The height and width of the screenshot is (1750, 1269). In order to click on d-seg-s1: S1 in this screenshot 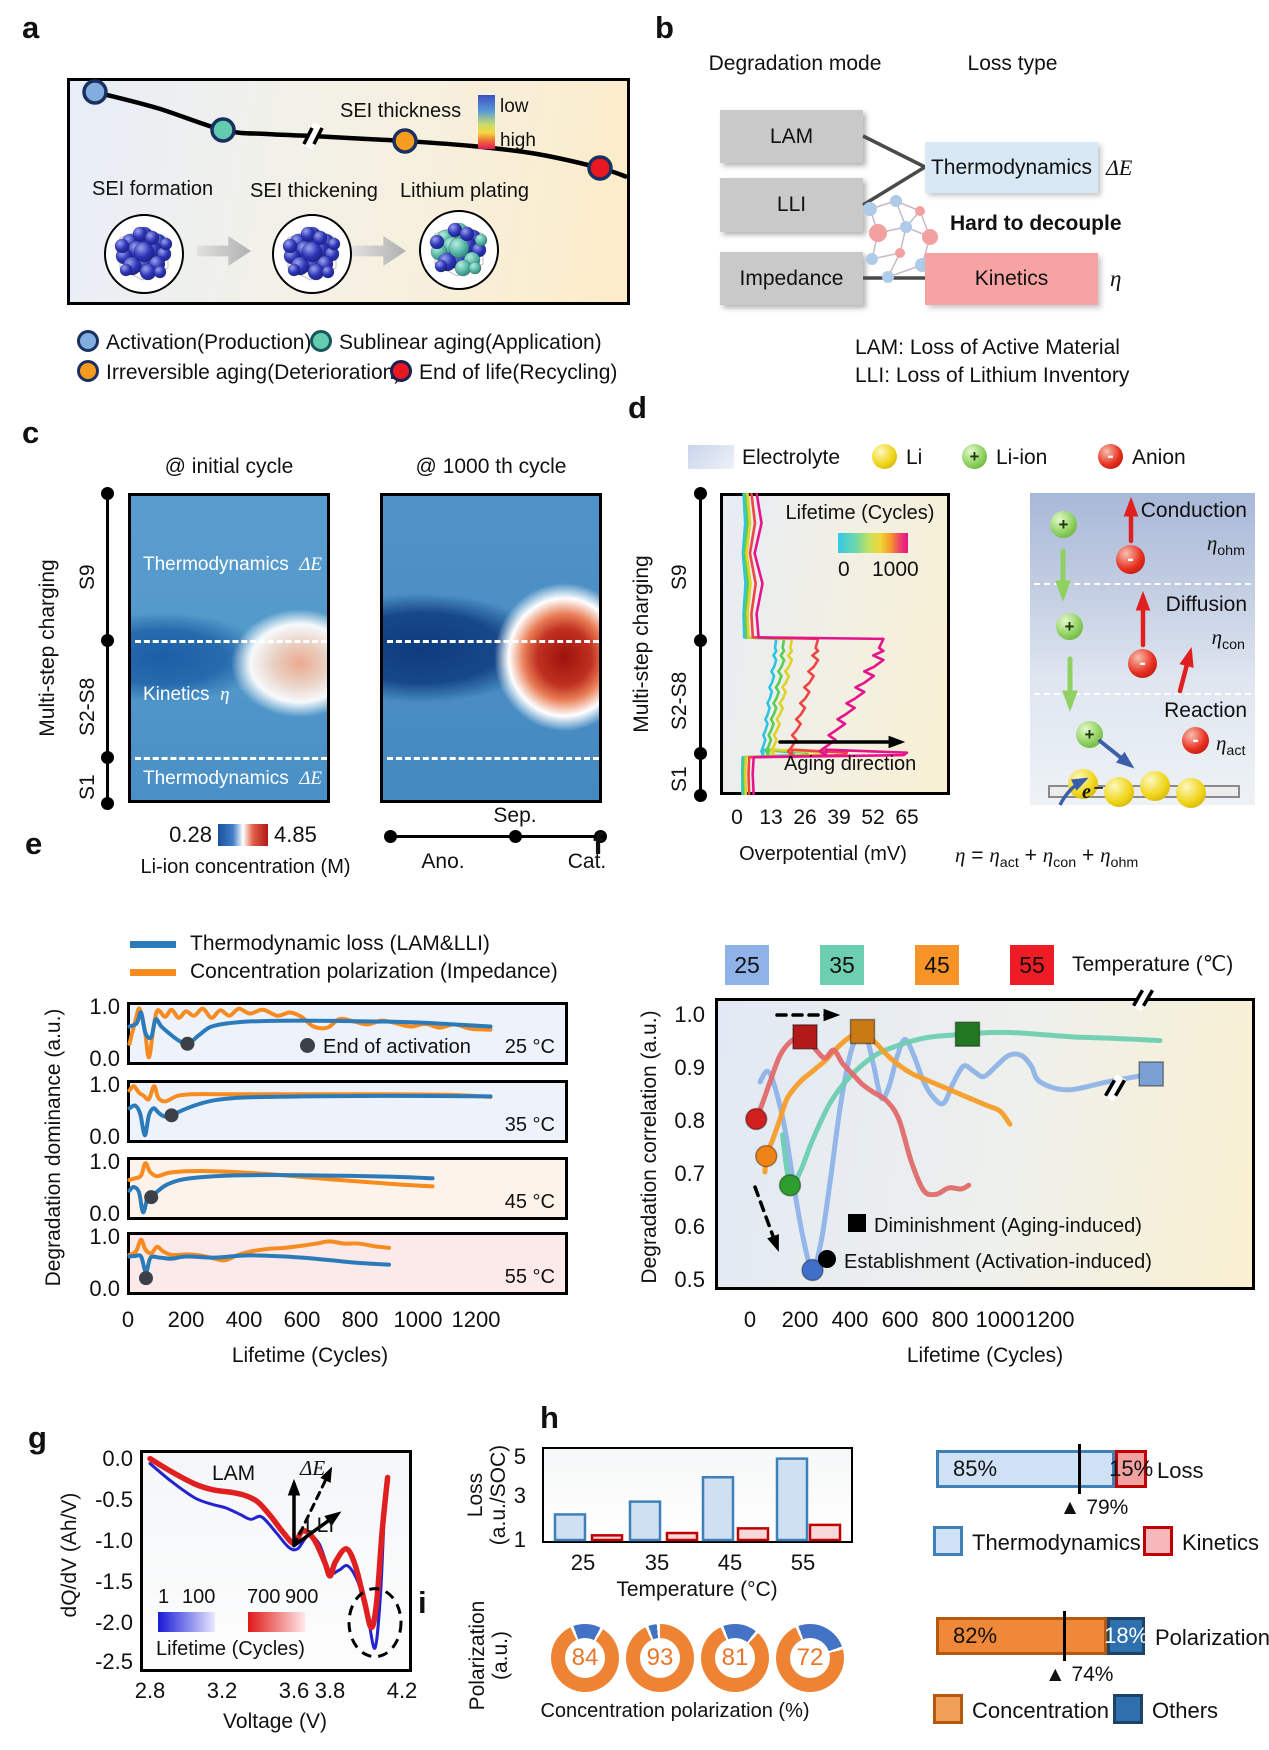, I will do `click(679, 779)`.